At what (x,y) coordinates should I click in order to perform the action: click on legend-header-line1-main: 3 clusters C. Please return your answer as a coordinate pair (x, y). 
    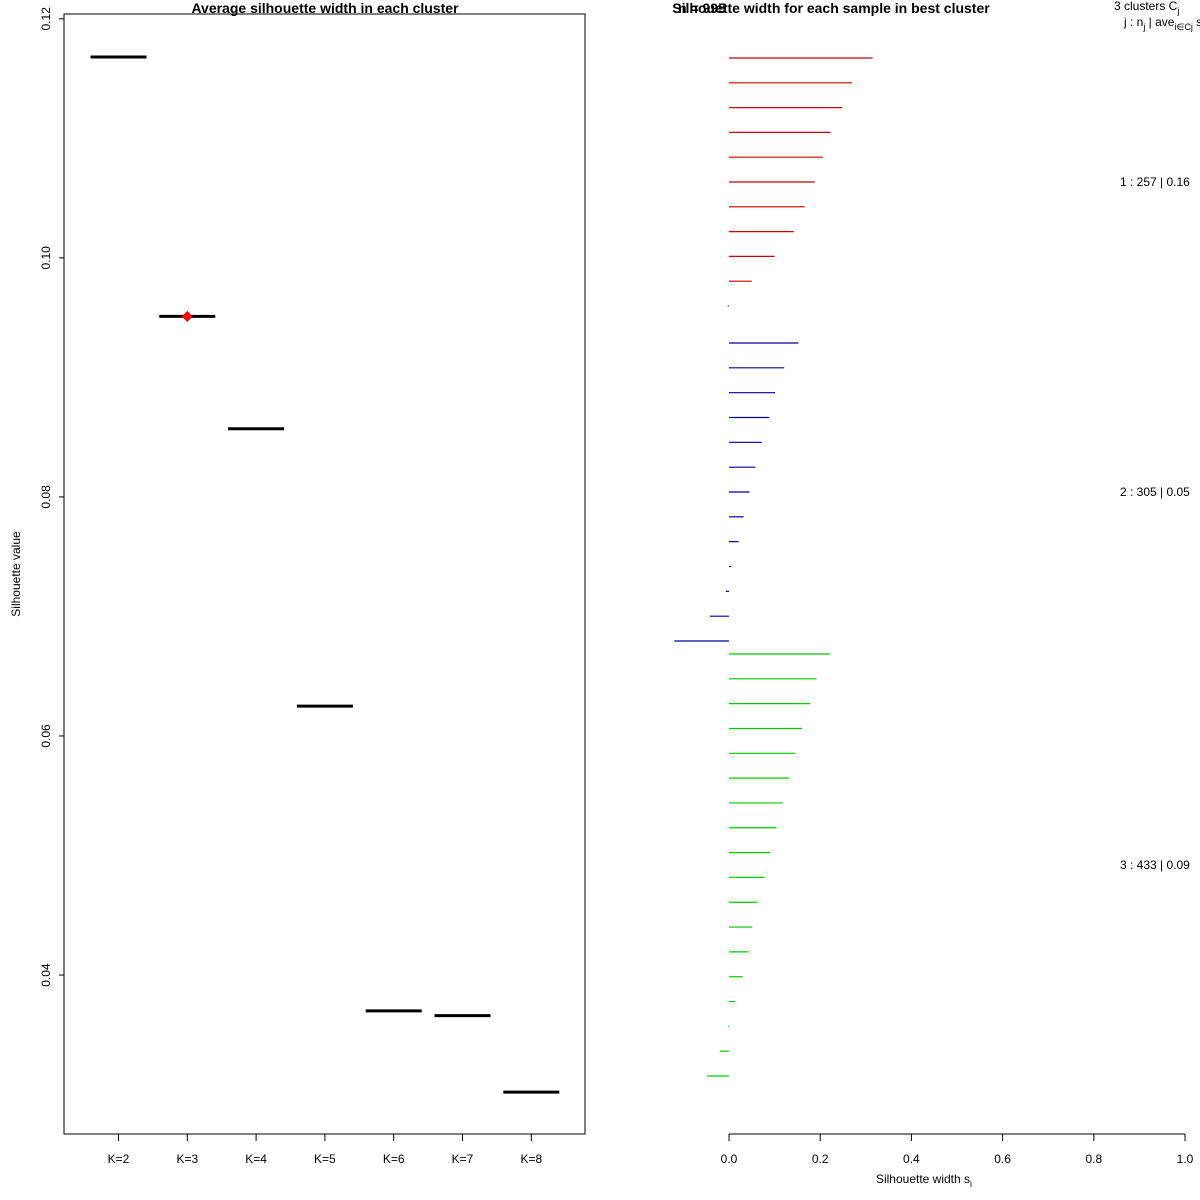
    Looking at the image, I should click on (1146, 6).